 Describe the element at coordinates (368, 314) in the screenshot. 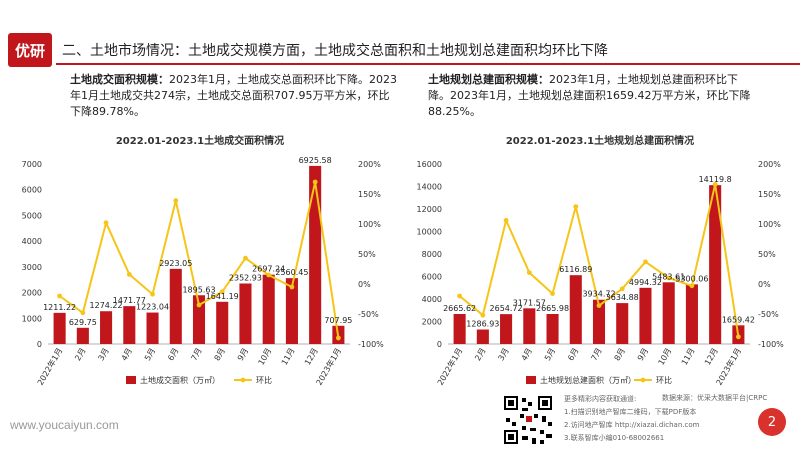

I see `y2-tick-label: -50%` at that location.